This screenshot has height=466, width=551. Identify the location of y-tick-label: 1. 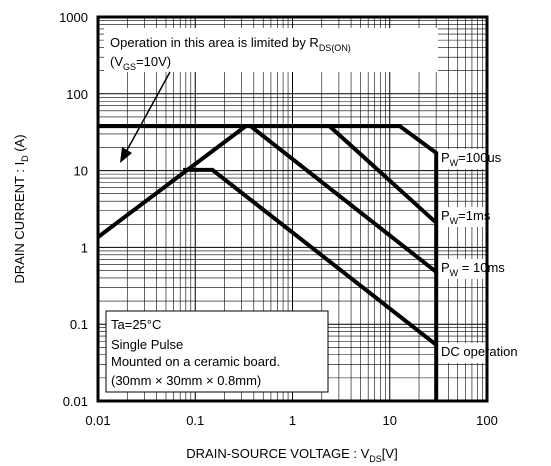
(84, 247).